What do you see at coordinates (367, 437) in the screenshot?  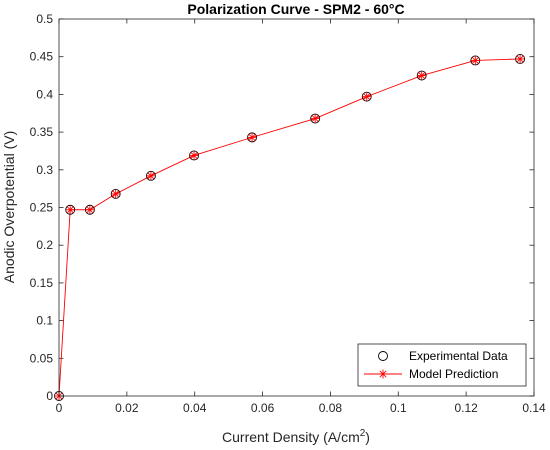 I see `x-axis-label-tail: )` at bounding box center [367, 437].